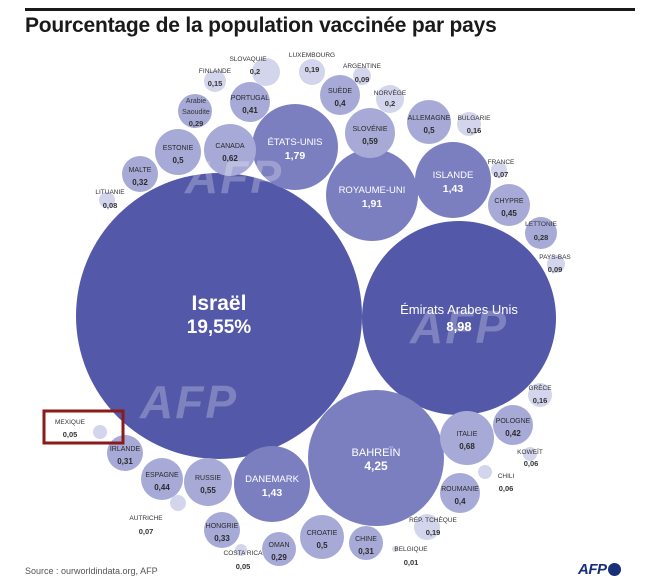 This screenshot has width=650, height=588. Describe the element at coordinates (592, 569) in the screenshot. I see `afp-logo-text: AFP` at that location.